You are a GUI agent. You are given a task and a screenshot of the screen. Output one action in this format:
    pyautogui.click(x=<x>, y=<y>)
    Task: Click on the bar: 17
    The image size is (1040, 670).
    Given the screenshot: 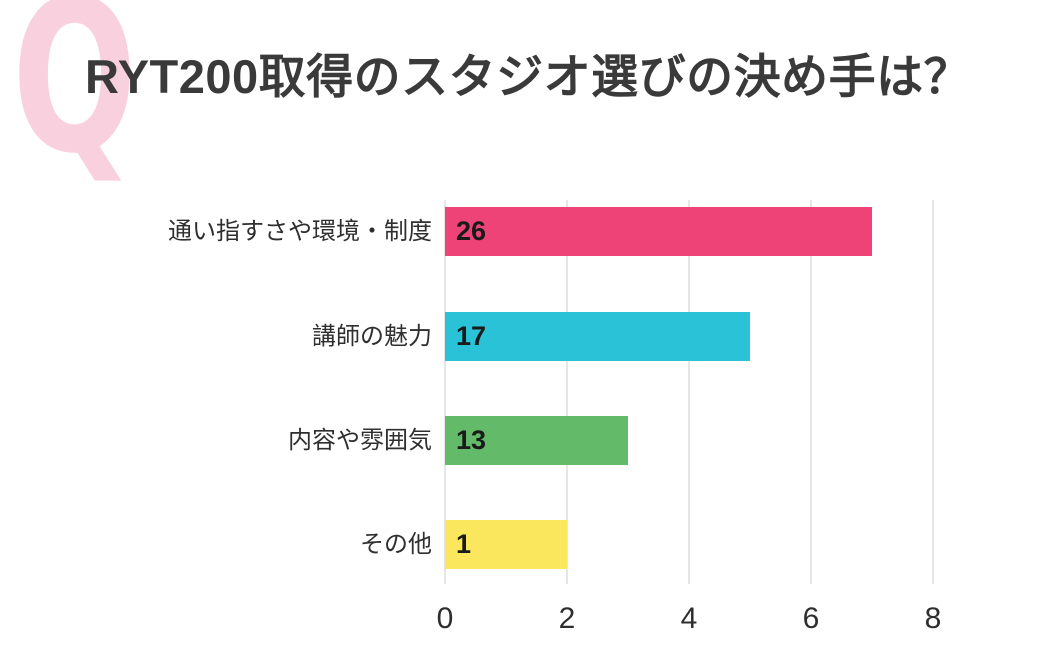 What is the action you would take?
    pyautogui.click(x=597, y=336)
    